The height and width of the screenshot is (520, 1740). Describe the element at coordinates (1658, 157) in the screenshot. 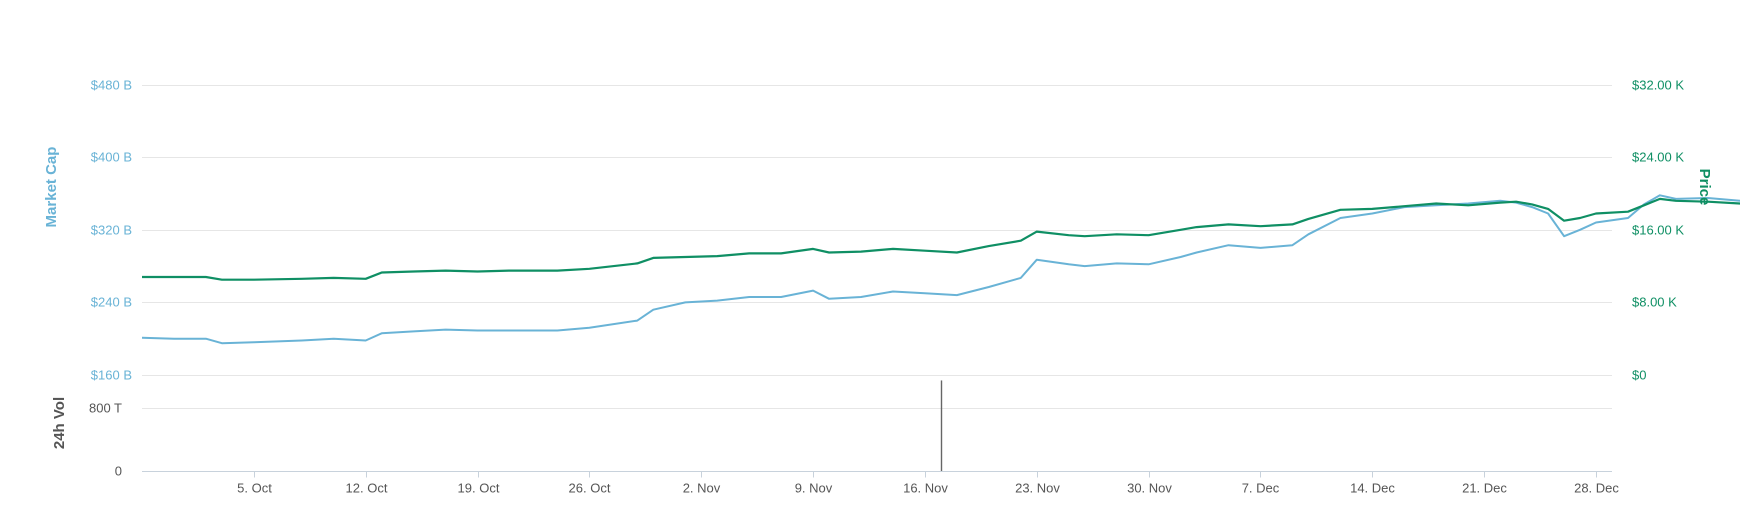

I see `y-right-tick-label: $24.00 K` at that location.